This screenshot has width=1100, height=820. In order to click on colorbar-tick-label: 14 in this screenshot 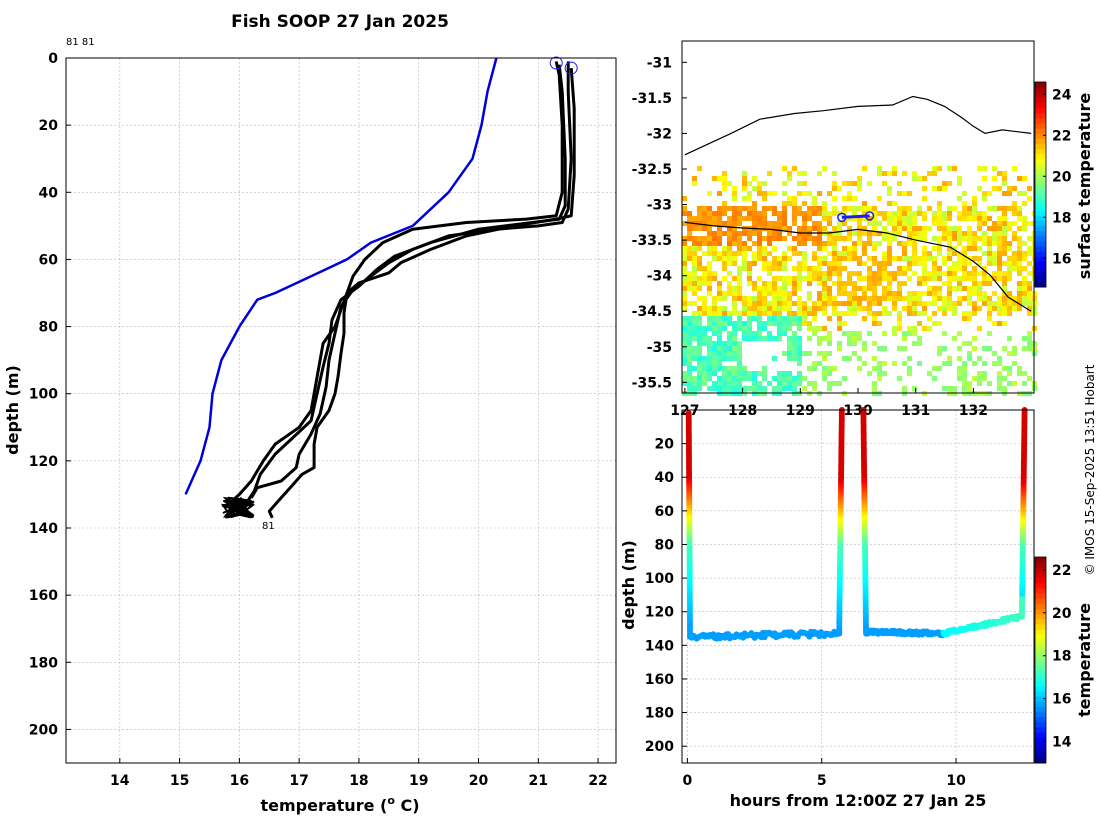, I will do `click(1062, 743)`.